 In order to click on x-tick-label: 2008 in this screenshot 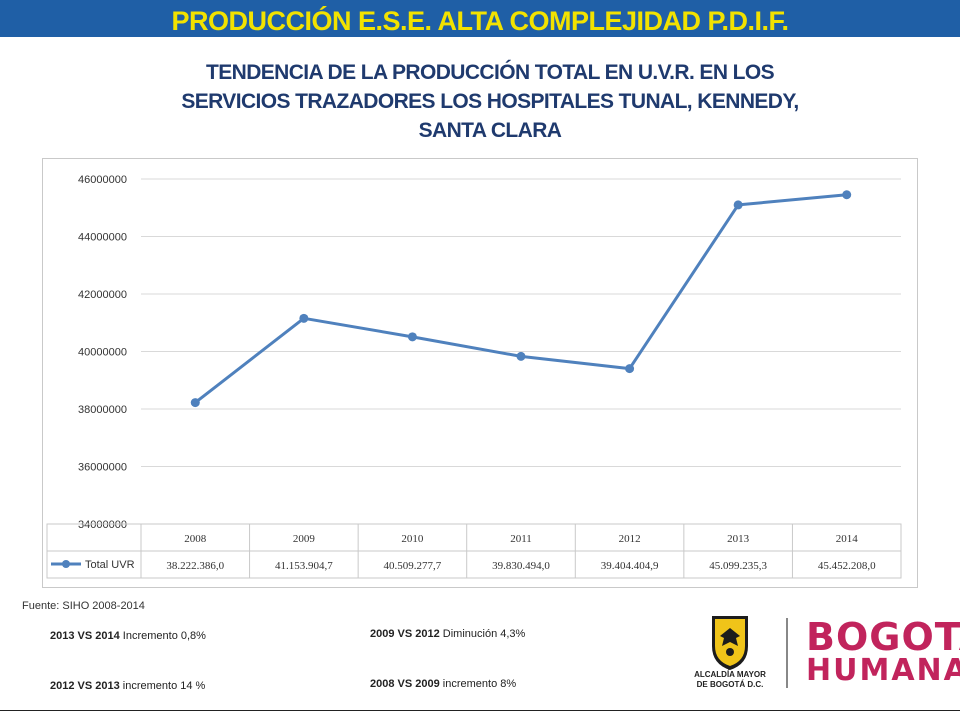, I will do `click(195, 539)`.